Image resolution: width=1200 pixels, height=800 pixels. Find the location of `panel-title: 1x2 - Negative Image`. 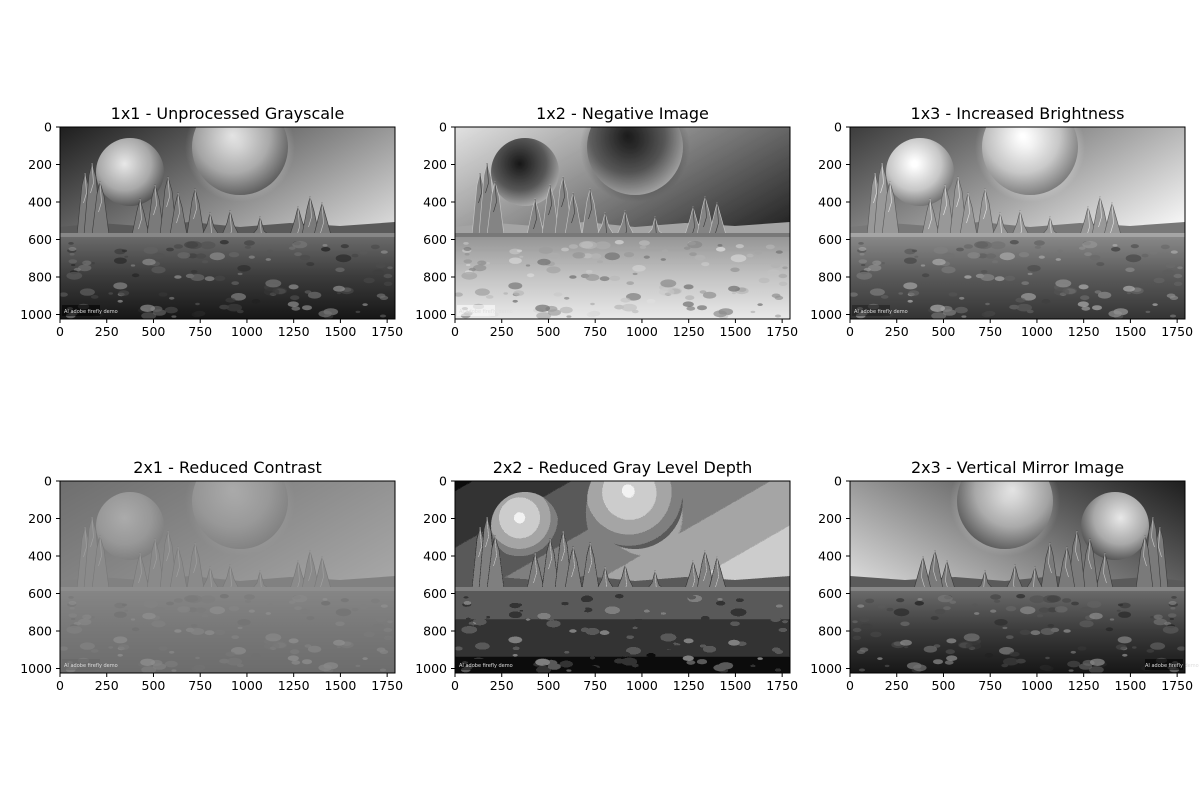

panel-title: 1x2 - Negative Image is located at coordinates (622, 113).